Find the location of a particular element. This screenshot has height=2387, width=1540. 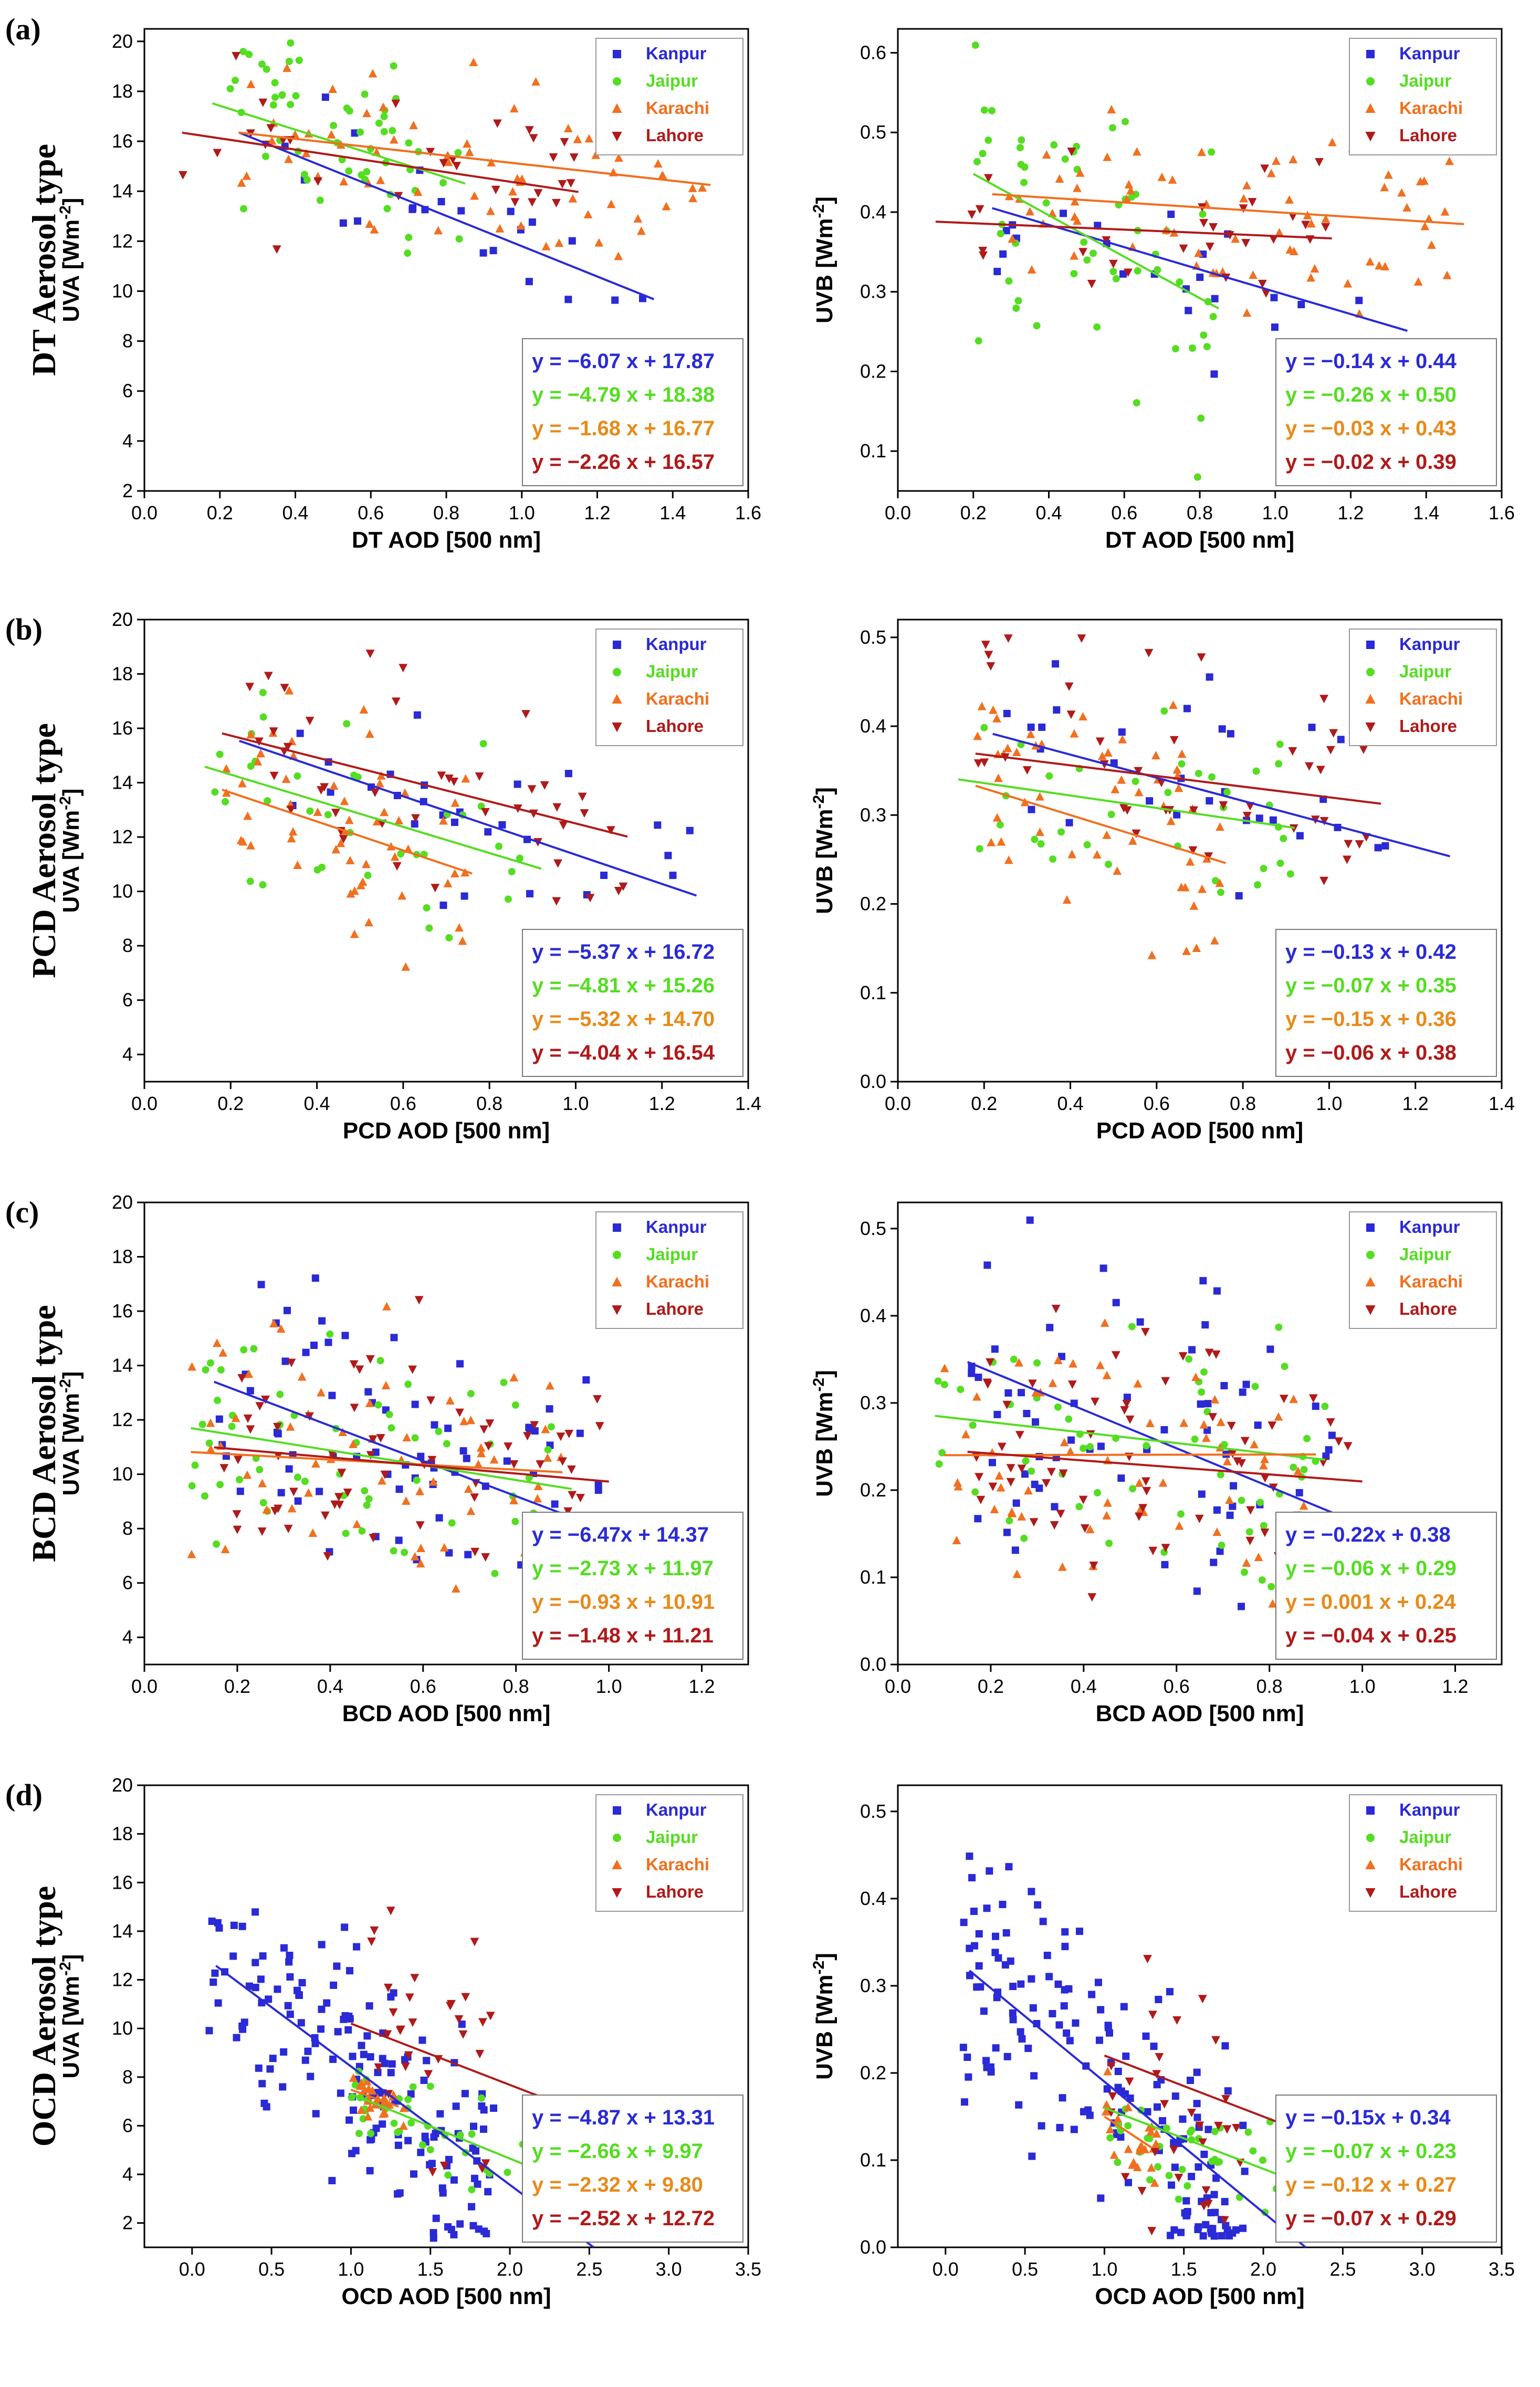

legend-label-jaipur: Jaipur is located at coordinates (672, 1837).